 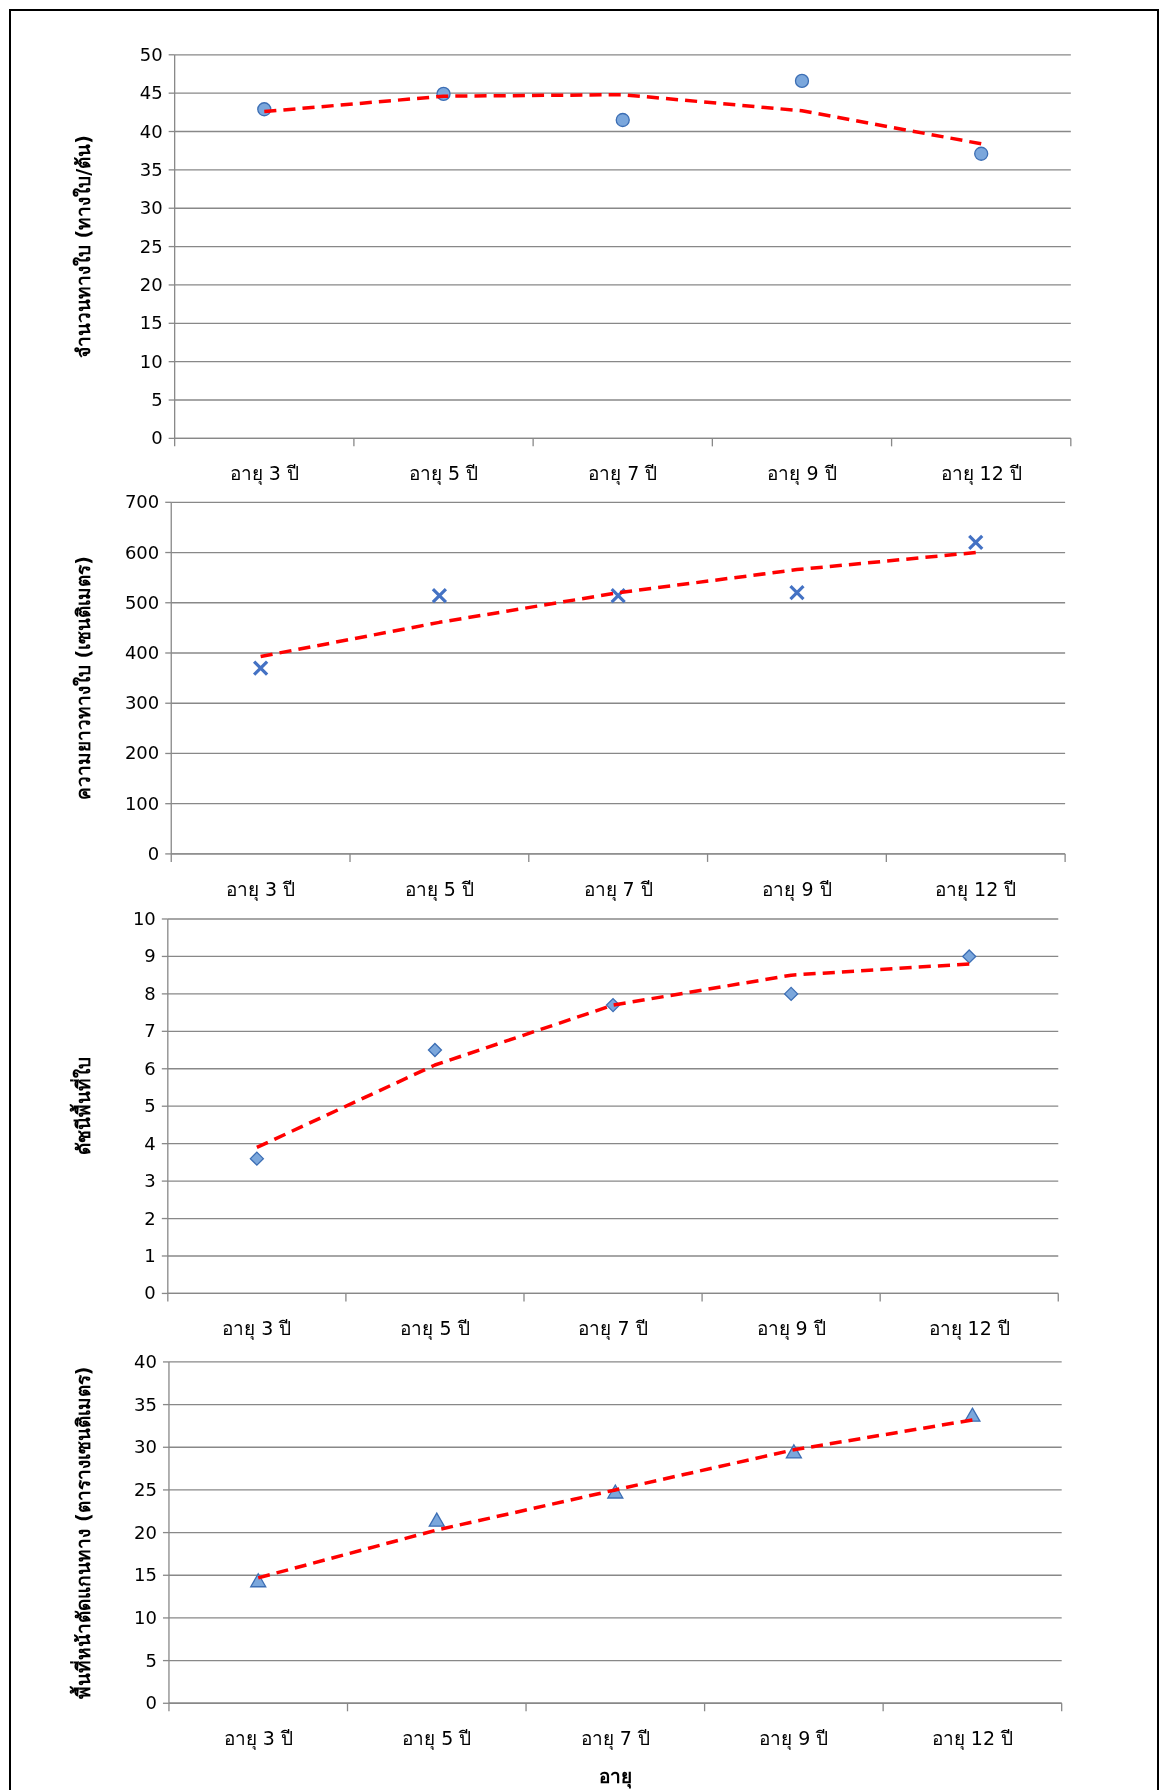 What do you see at coordinates (618, 604) in the screenshot?
I see `line-series` at bounding box center [618, 604].